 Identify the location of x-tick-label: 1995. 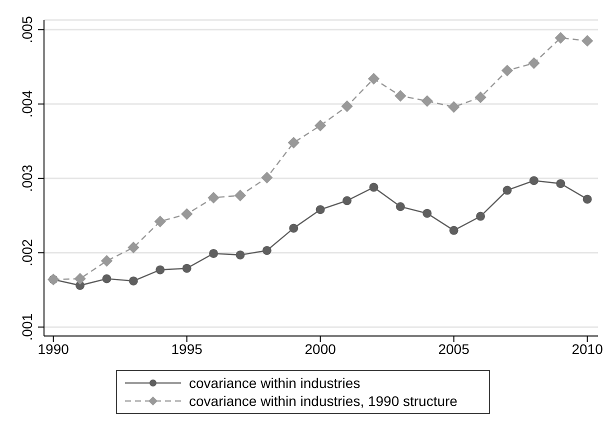
(187, 348).